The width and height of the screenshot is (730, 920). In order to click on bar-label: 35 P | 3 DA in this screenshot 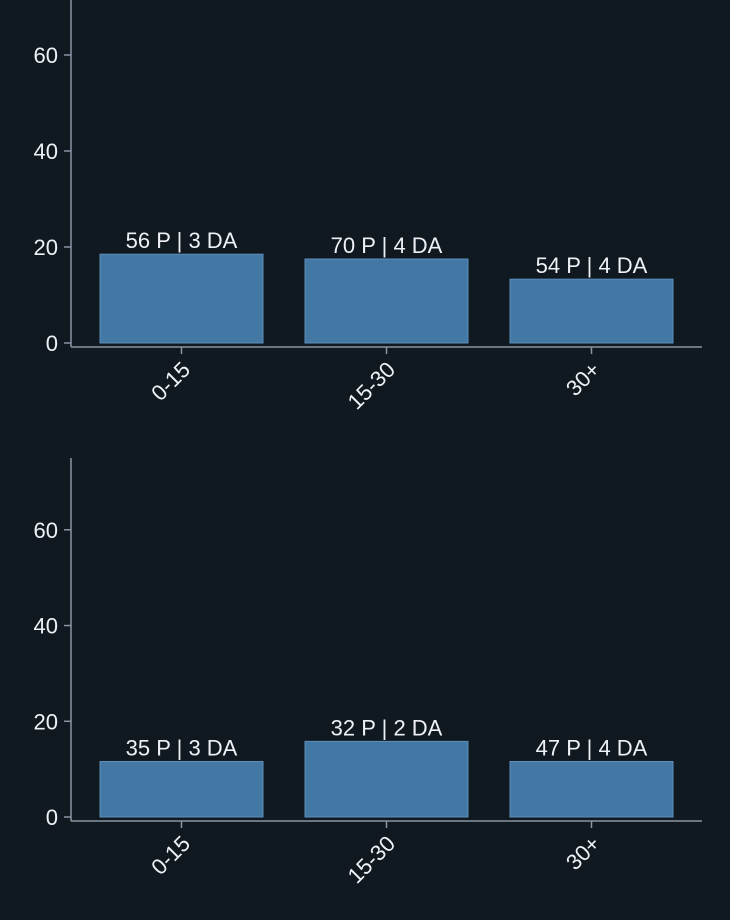, I will do `click(182, 747)`.